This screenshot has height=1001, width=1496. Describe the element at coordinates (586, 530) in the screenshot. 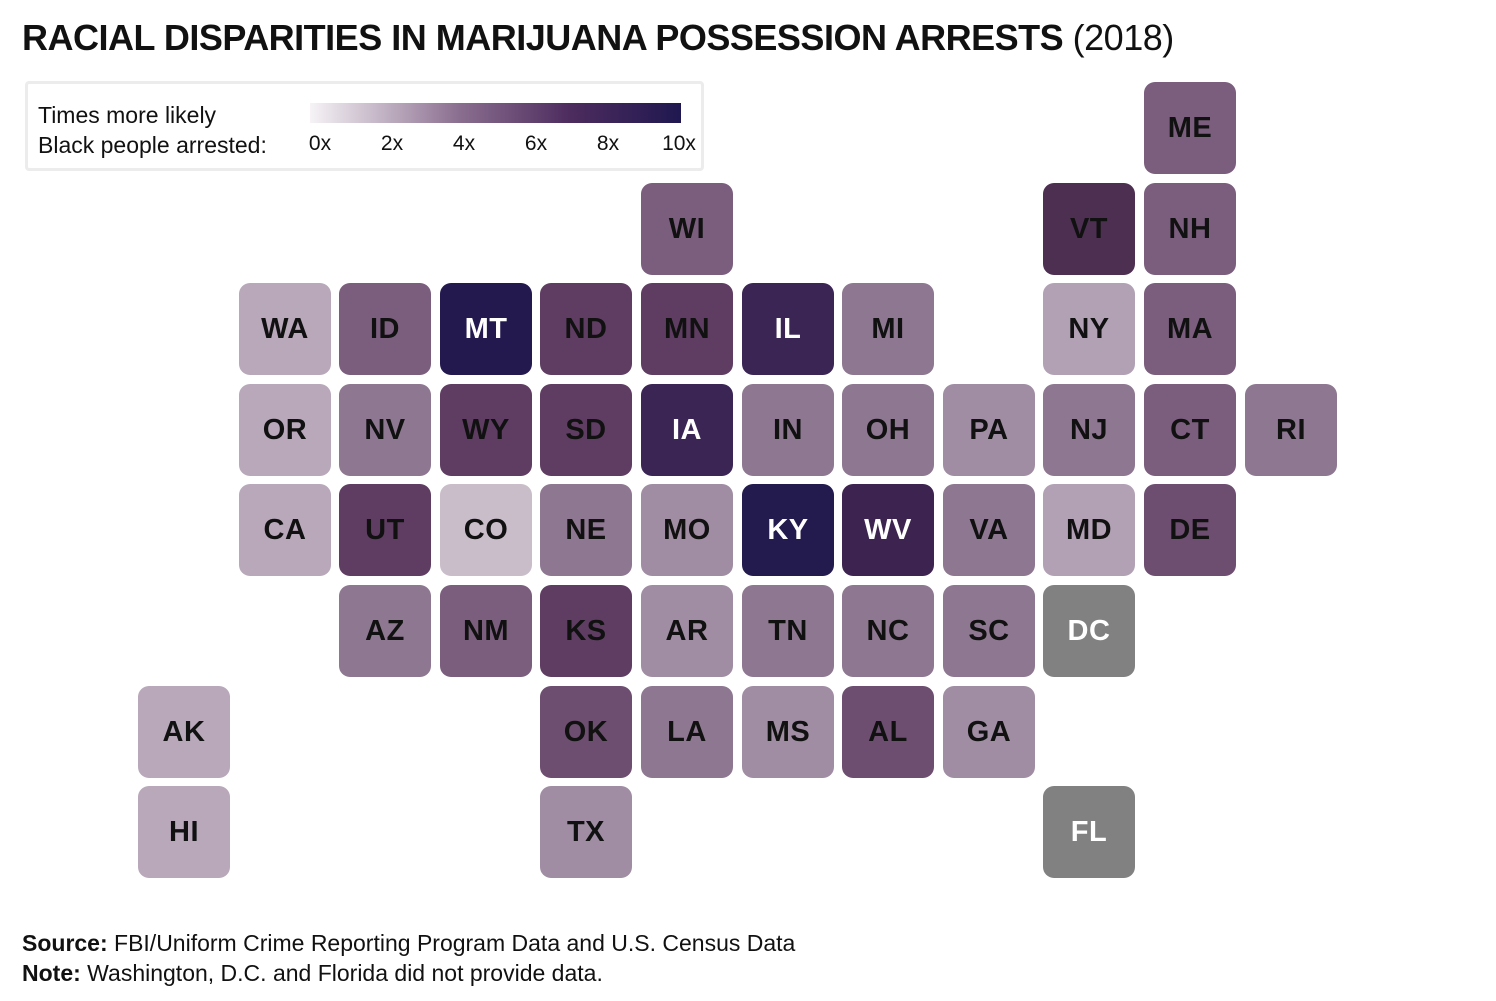

I see `state-tile-ne: NE` at that location.